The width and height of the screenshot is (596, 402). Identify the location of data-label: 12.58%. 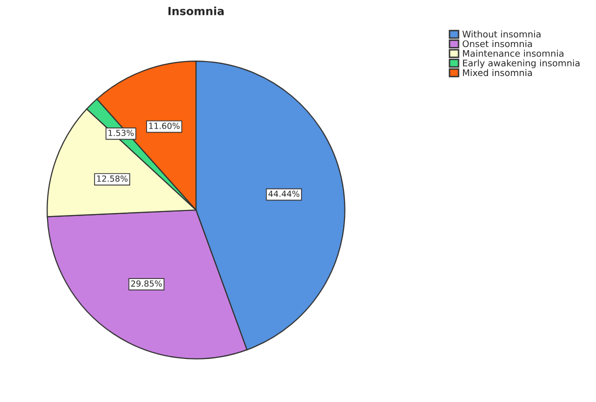
(112, 178).